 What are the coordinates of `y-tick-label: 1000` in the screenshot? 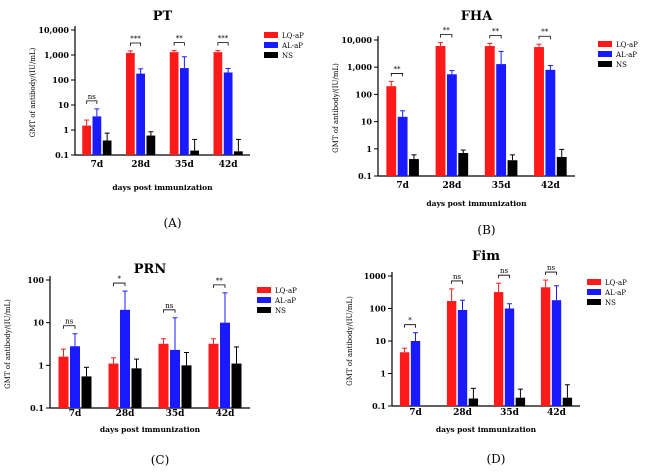 It's located at (375, 276).